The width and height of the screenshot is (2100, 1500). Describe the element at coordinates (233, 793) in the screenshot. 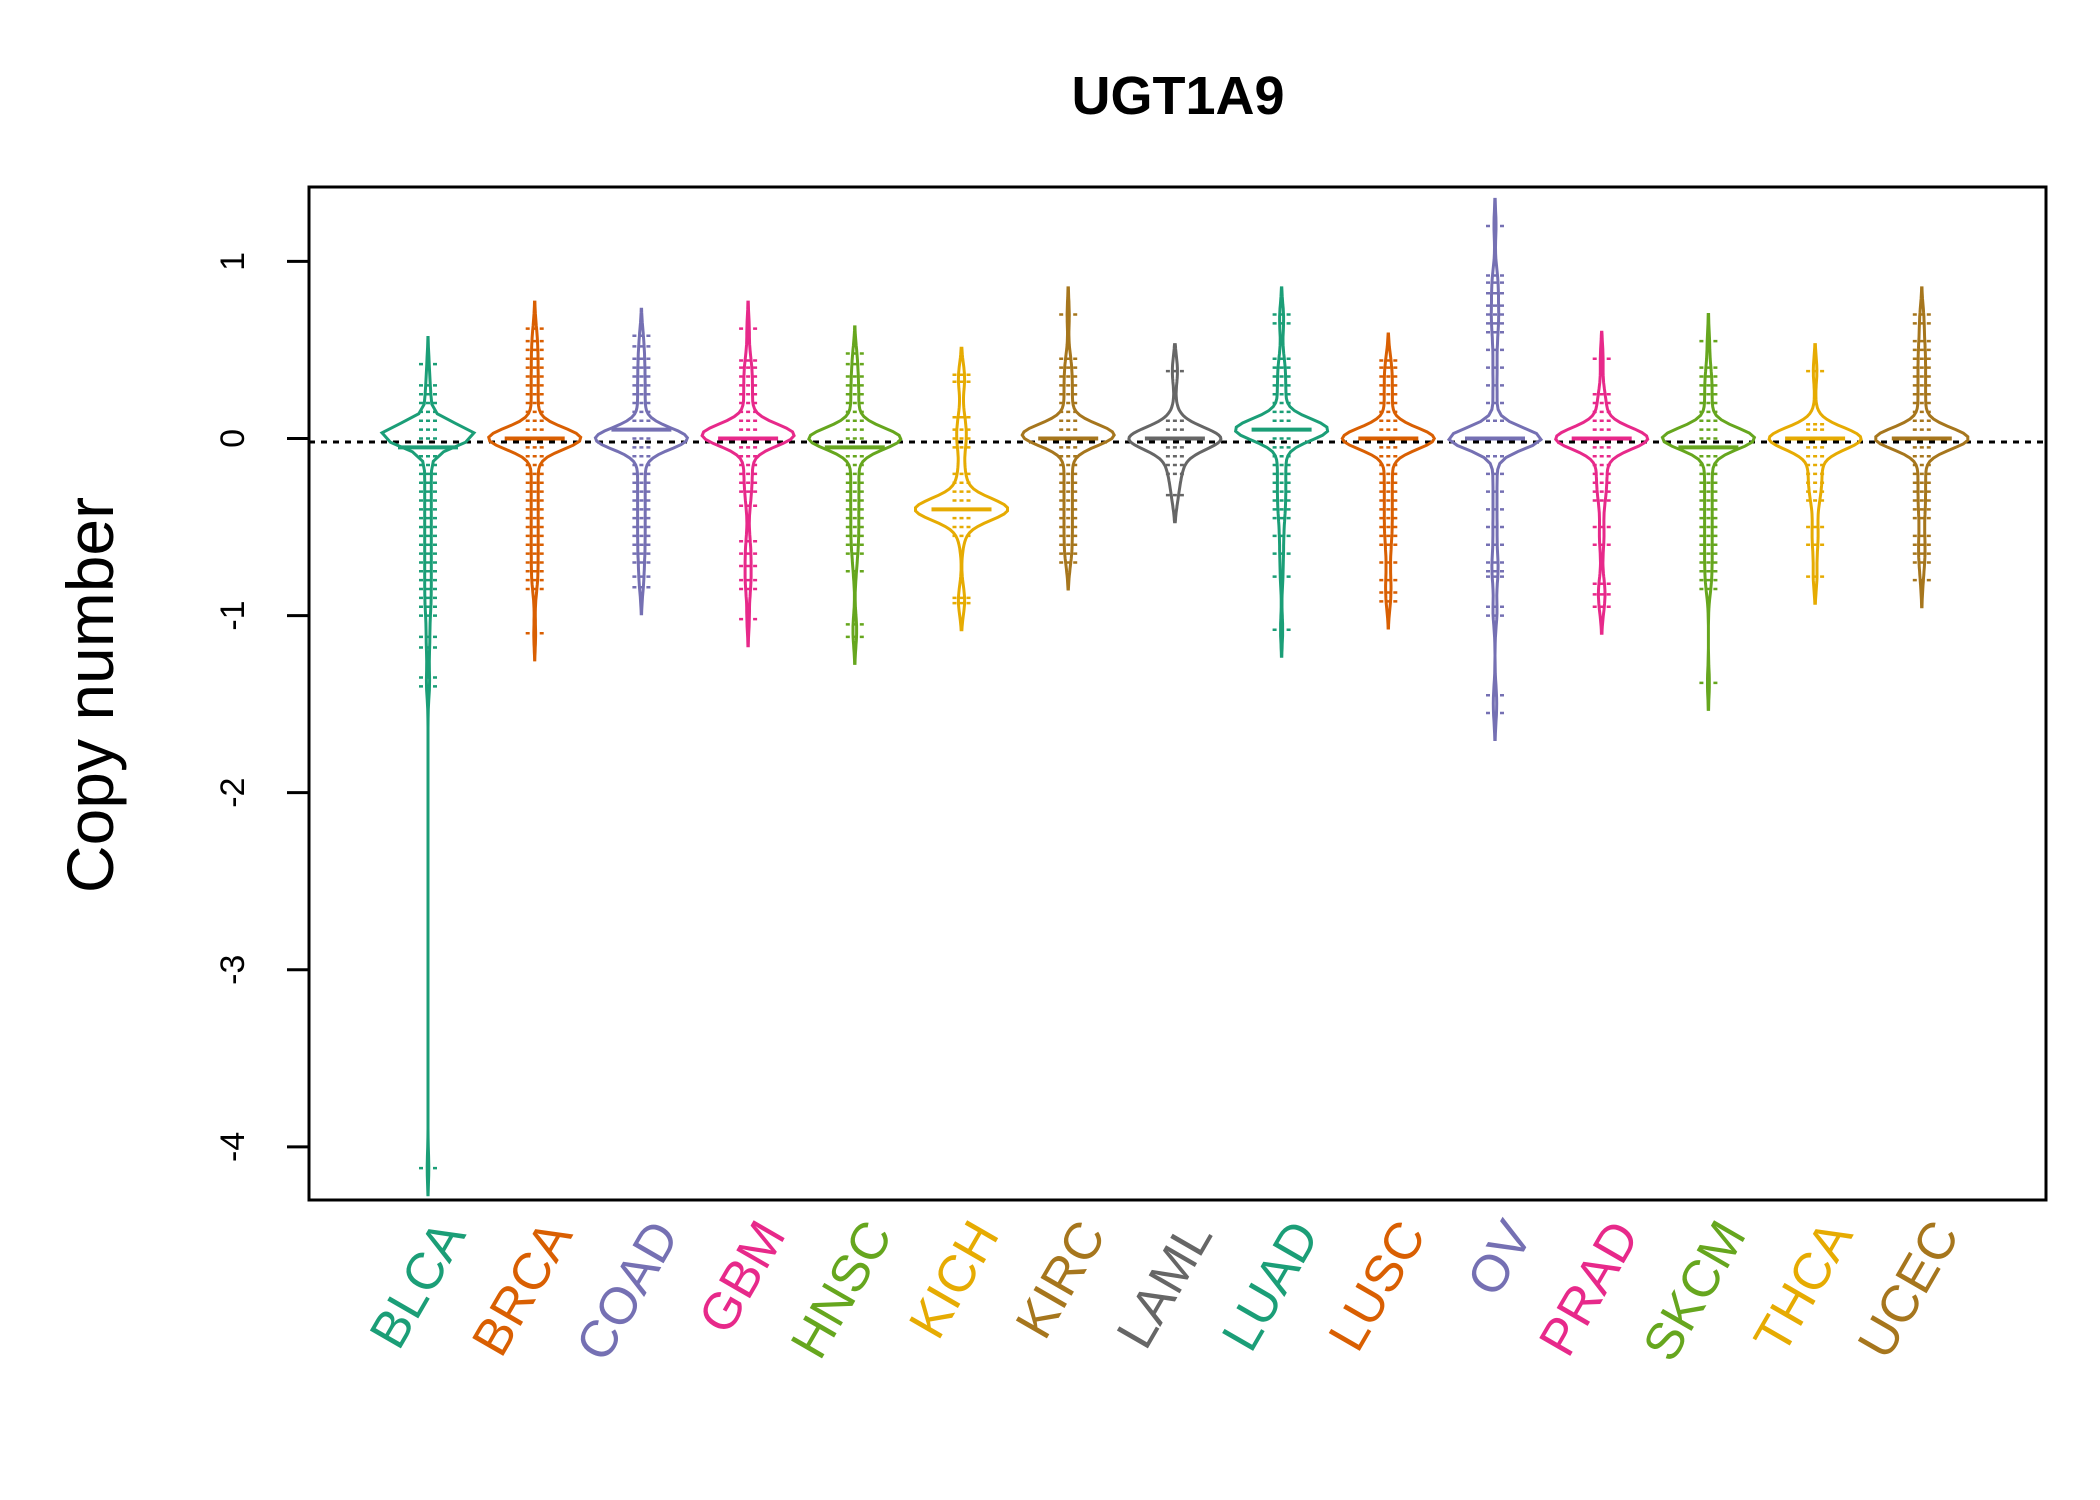

I see `y-tick-label: -2` at that location.